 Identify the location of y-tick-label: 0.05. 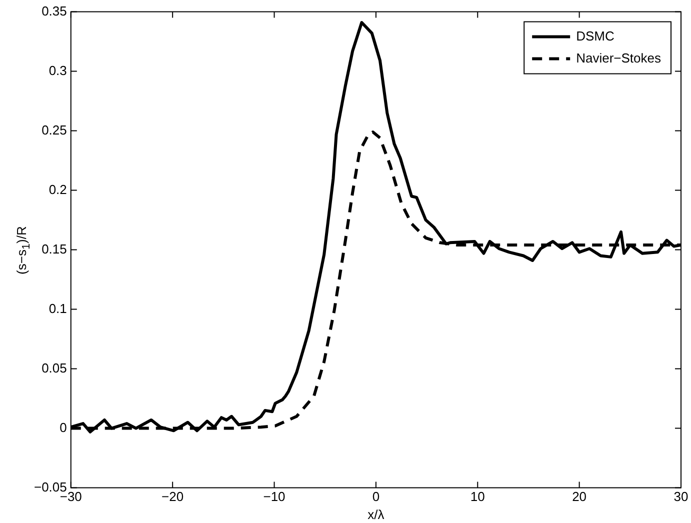
(54, 368).